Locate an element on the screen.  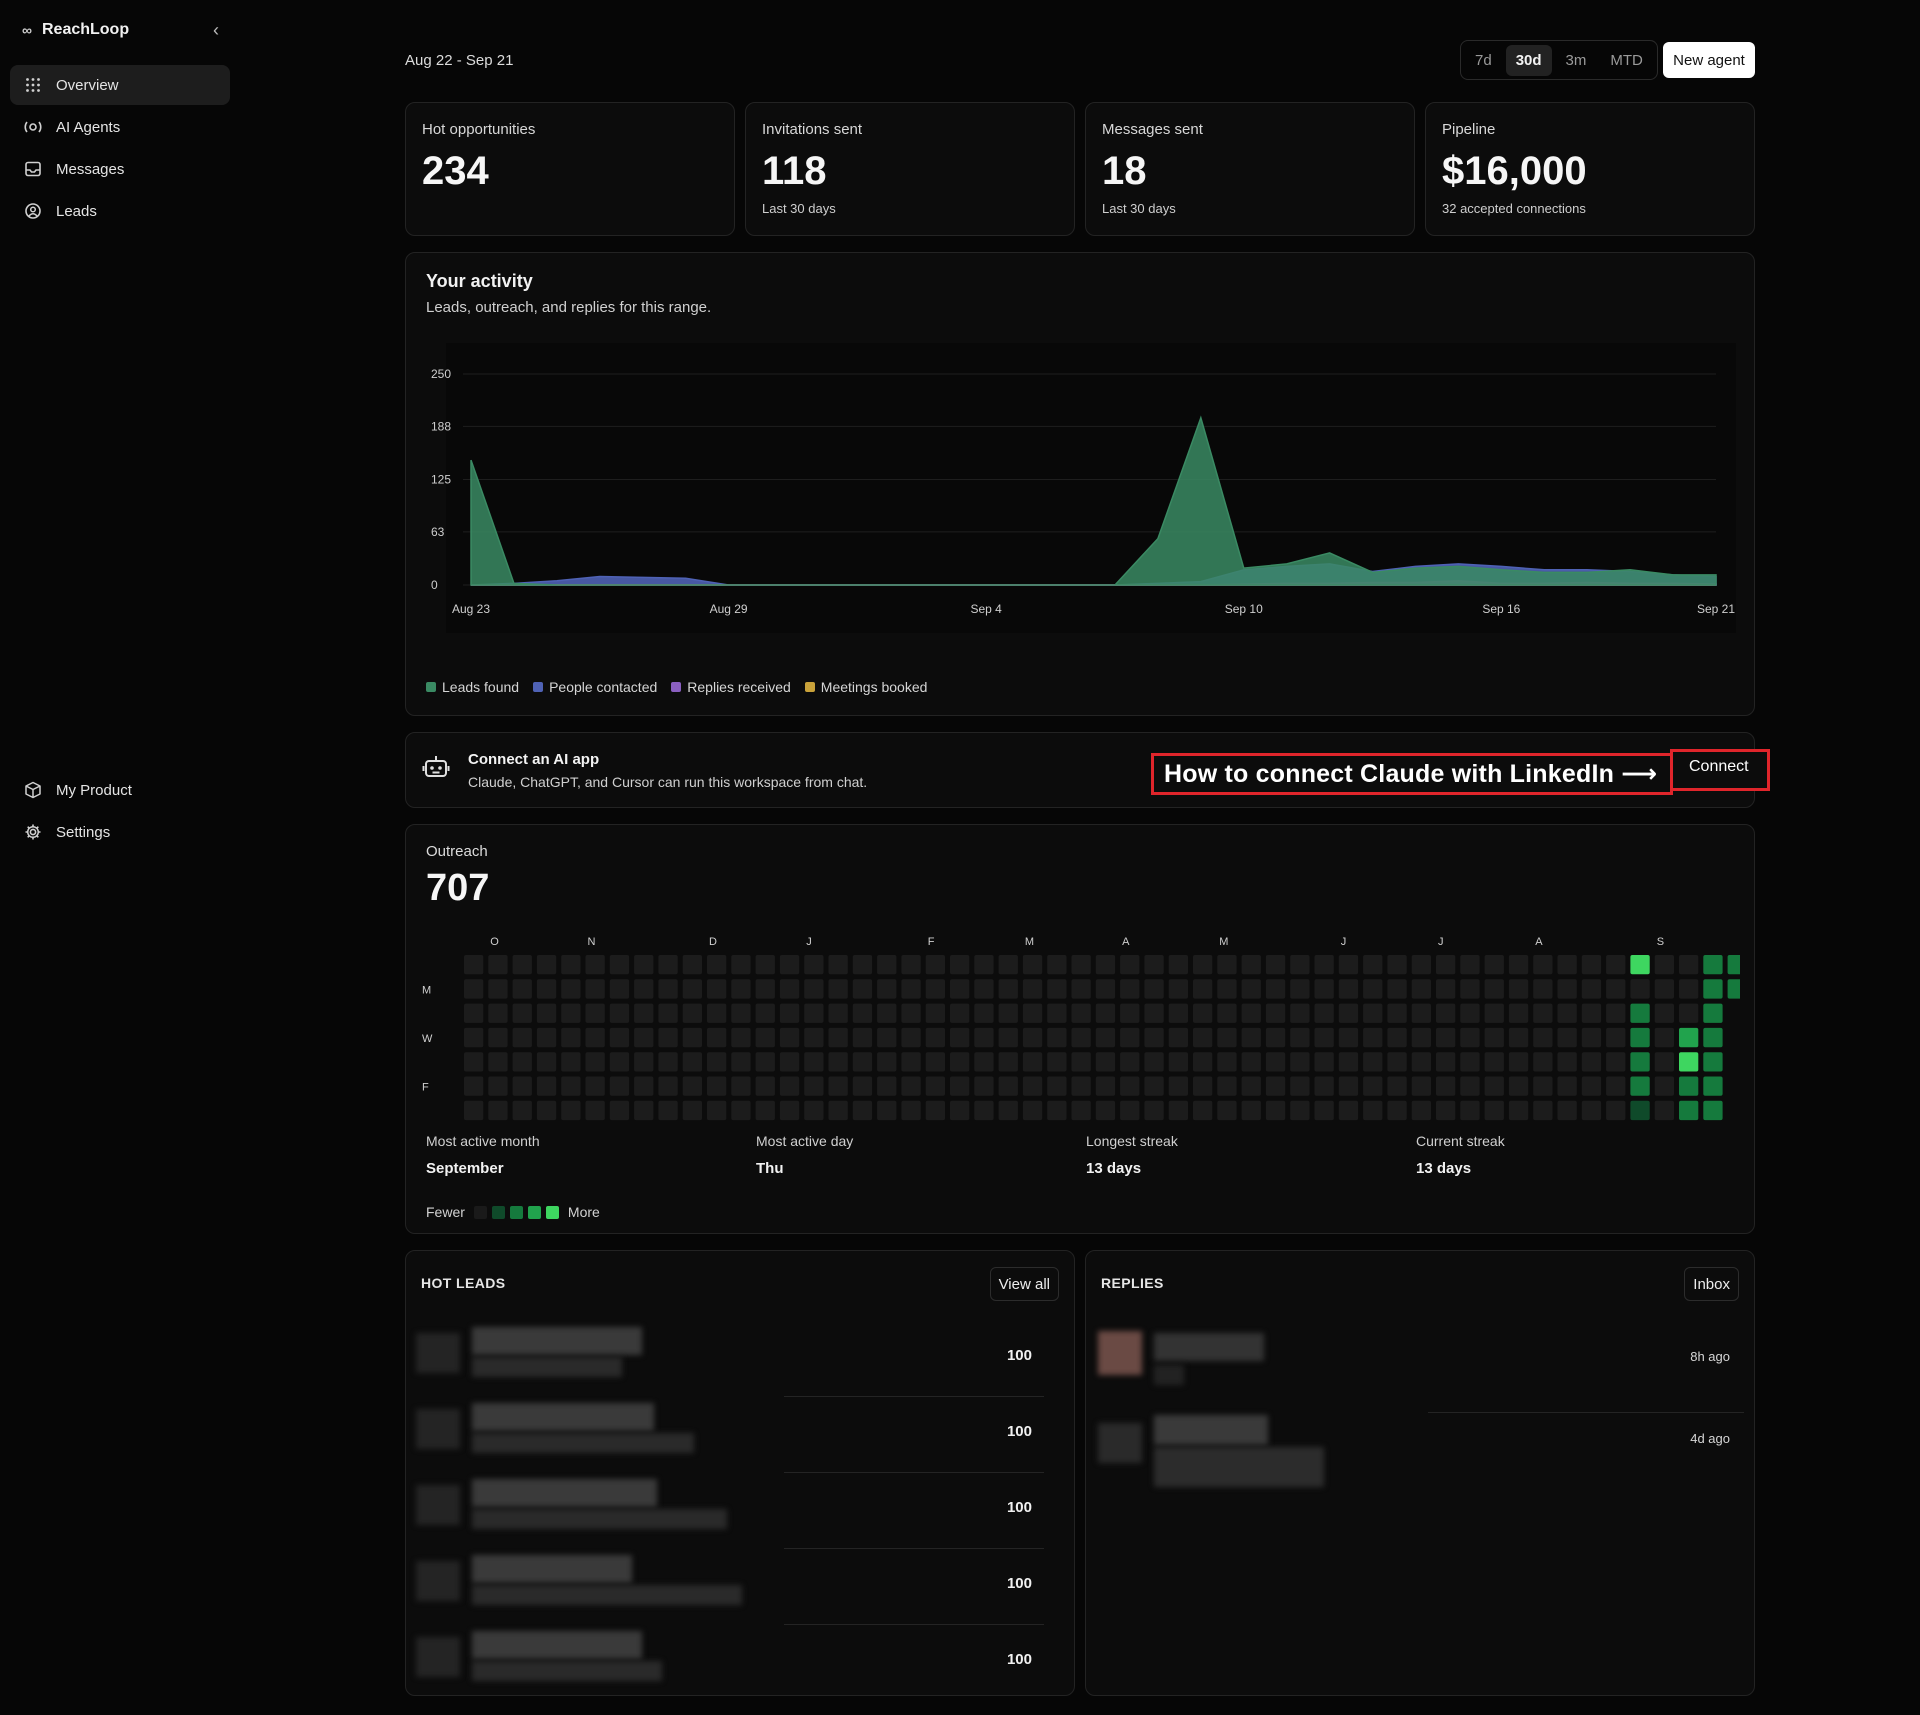
new-agent-button: New agent is located at coordinates (1709, 60).